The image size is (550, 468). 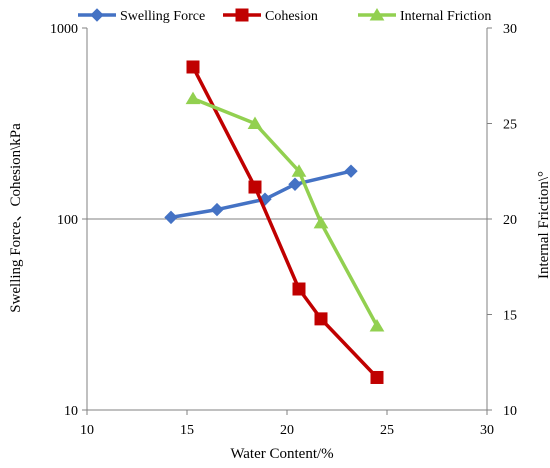 I want to click on x-tick-label: 30, so click(x=487, y=430).